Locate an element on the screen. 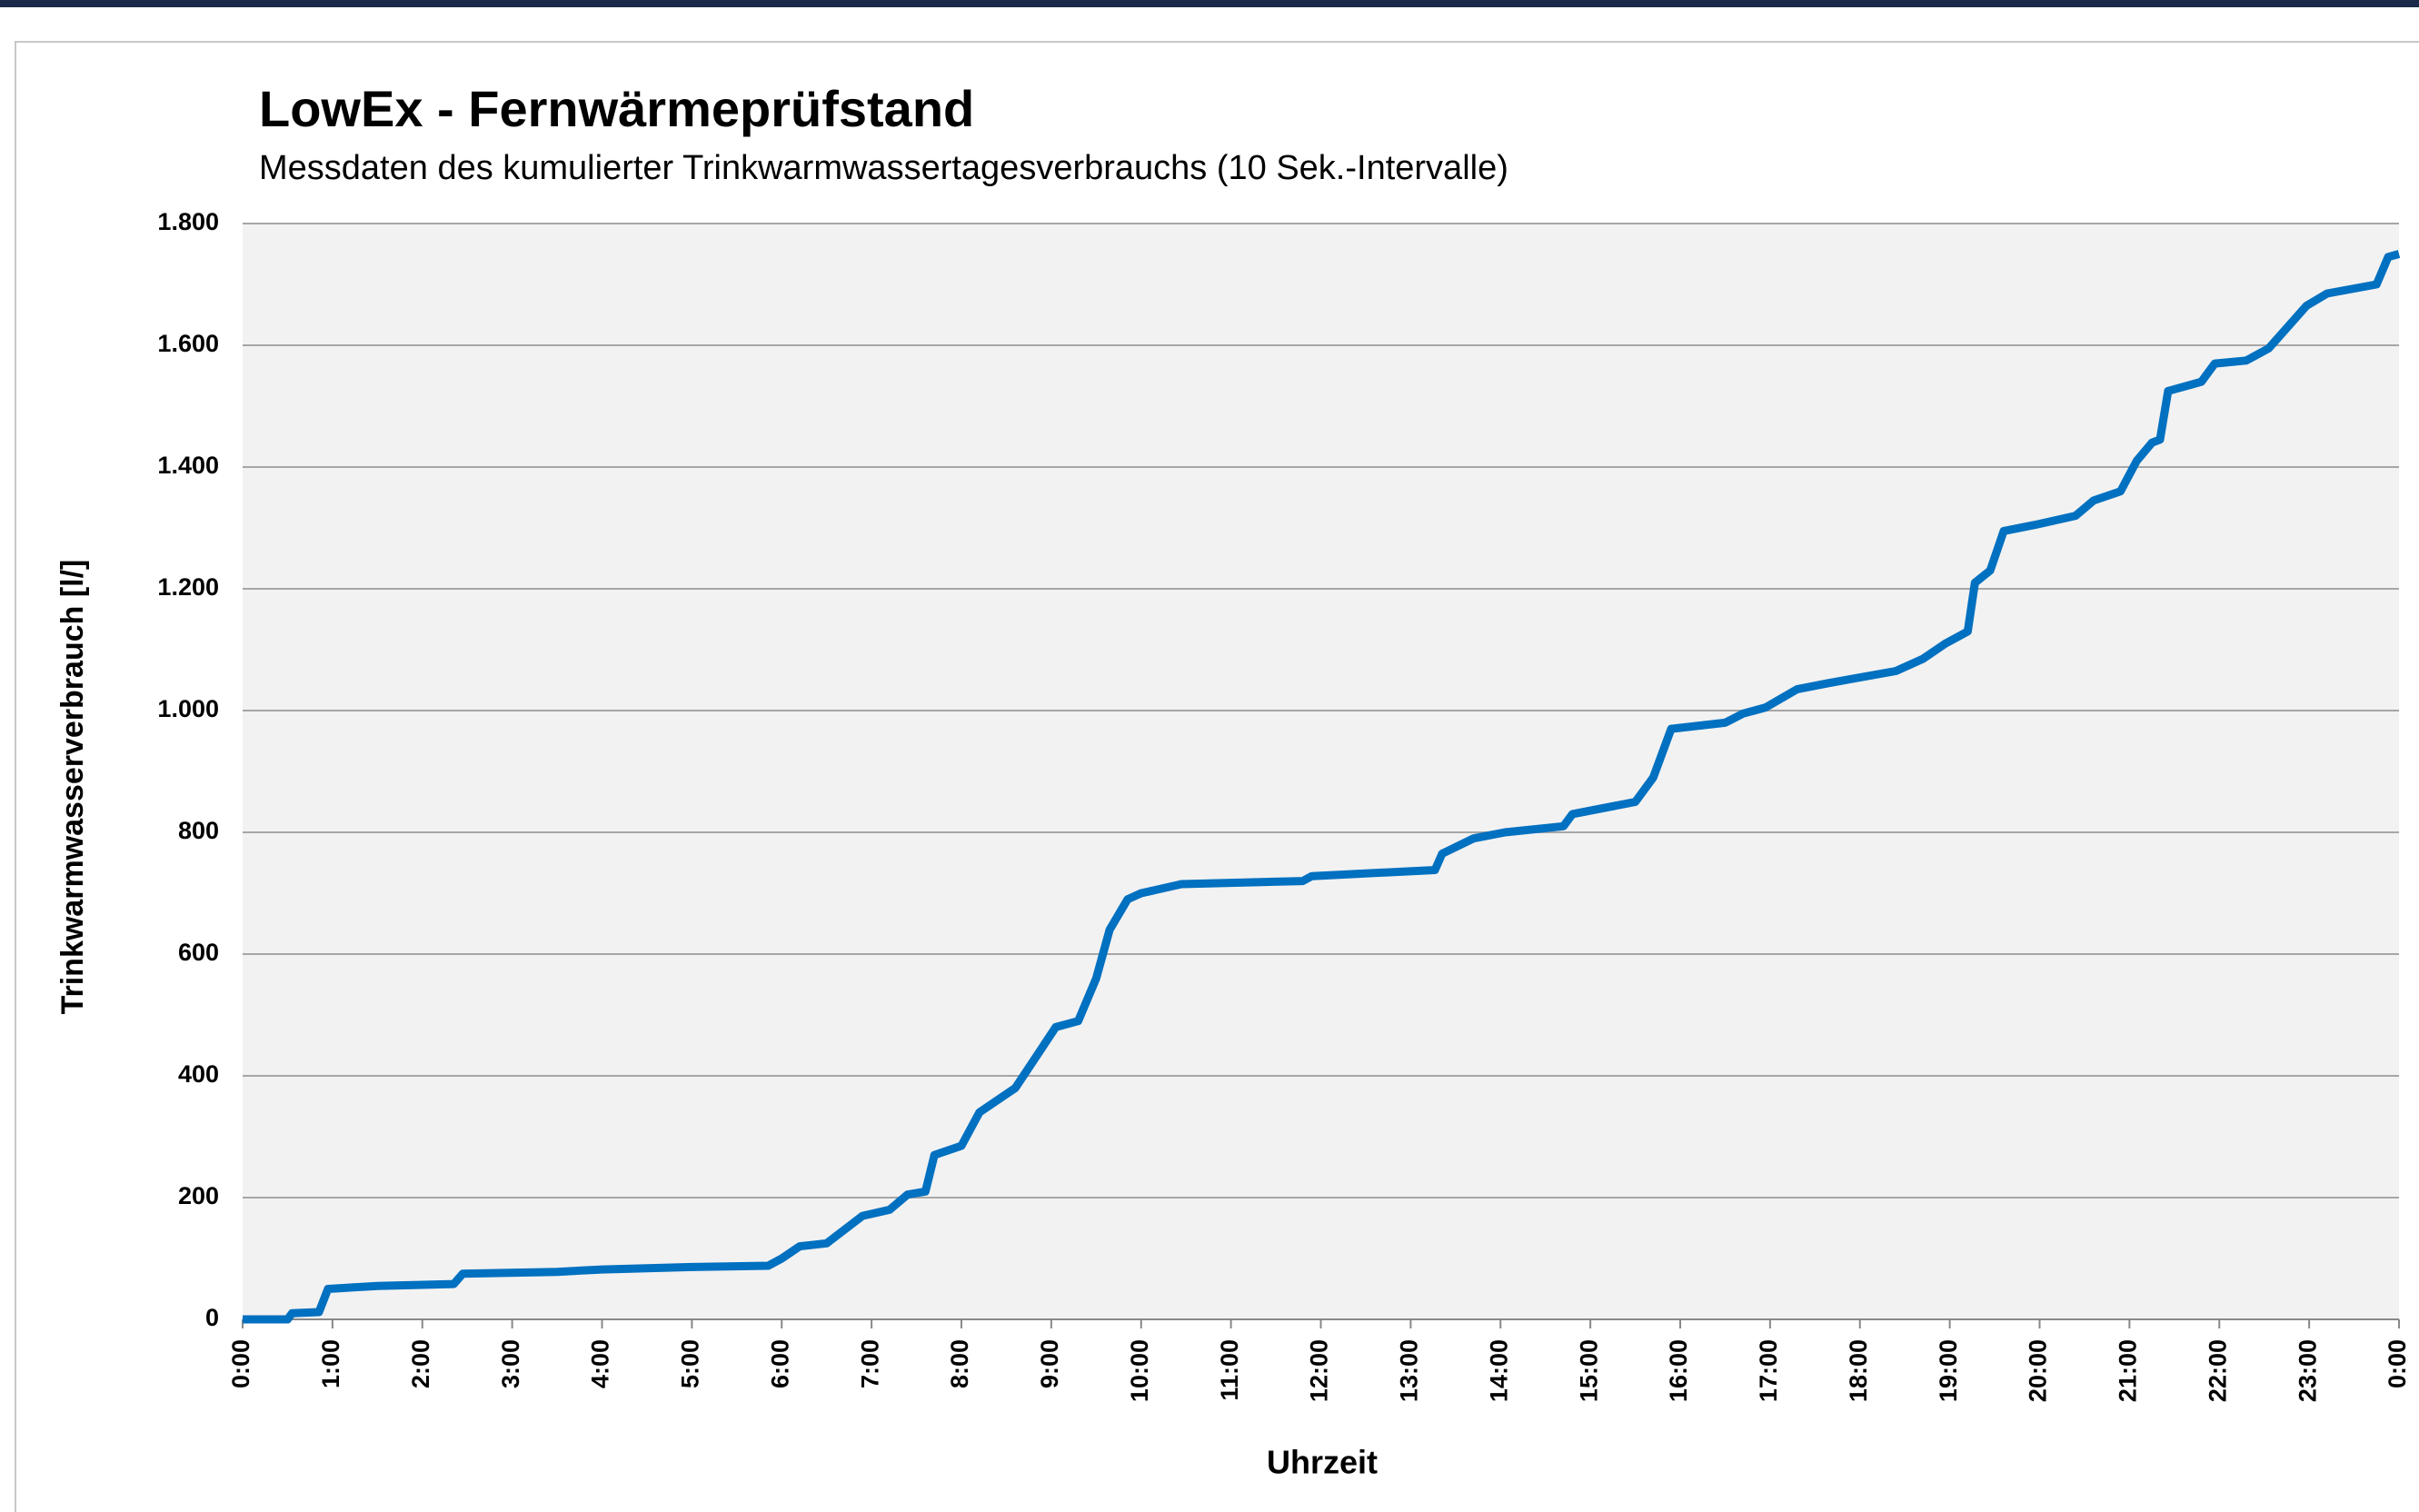 The height and width of the screenshot is (1512, 2419). x-tick-label: 18:00 is located at coordinates (1858, 1370).